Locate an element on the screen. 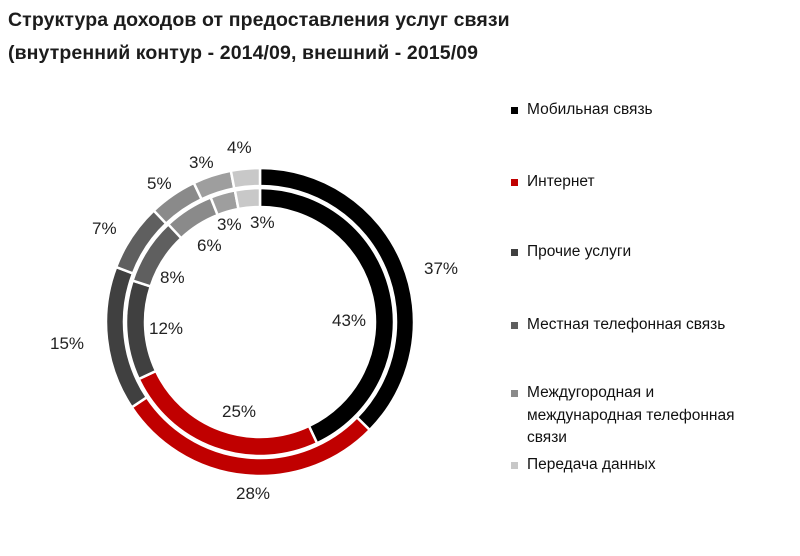  inner-segment-data-transfer is located at coordinates (247, 198).